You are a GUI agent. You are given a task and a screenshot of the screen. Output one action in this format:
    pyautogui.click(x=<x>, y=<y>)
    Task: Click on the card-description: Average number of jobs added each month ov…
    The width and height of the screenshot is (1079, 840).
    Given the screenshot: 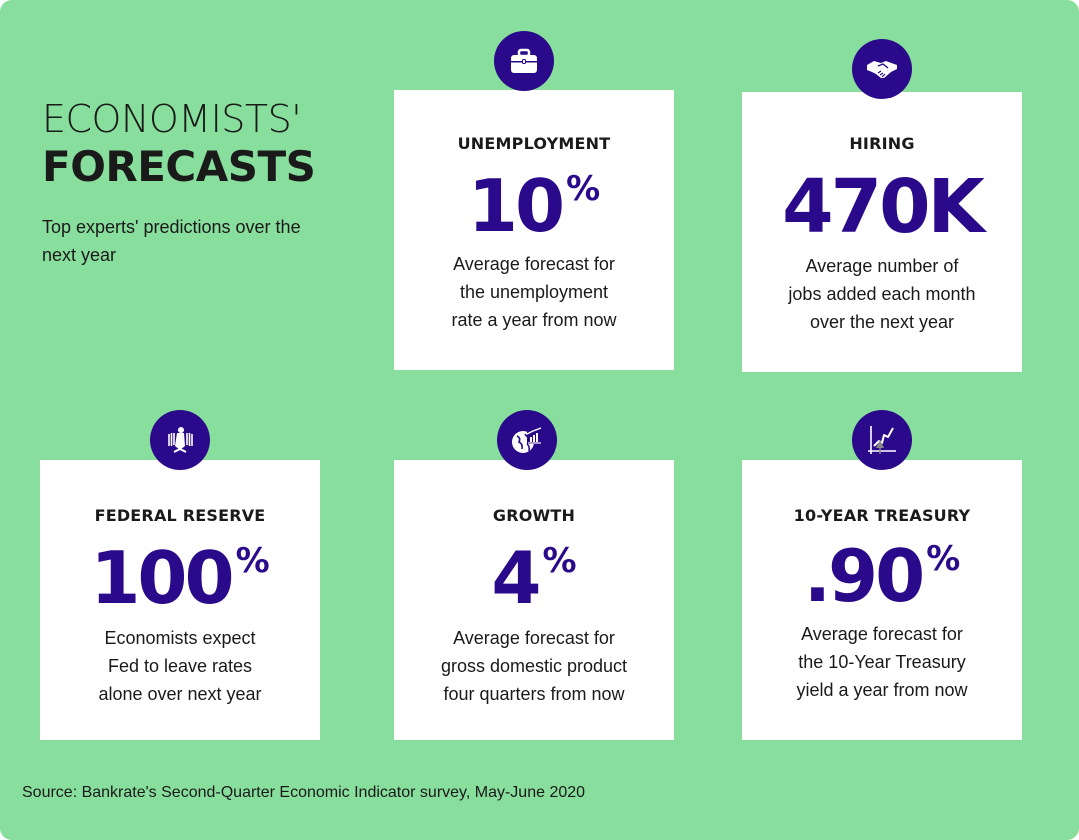 What is the action you would take?
    pyautogui.click(x=882, y=294)
    